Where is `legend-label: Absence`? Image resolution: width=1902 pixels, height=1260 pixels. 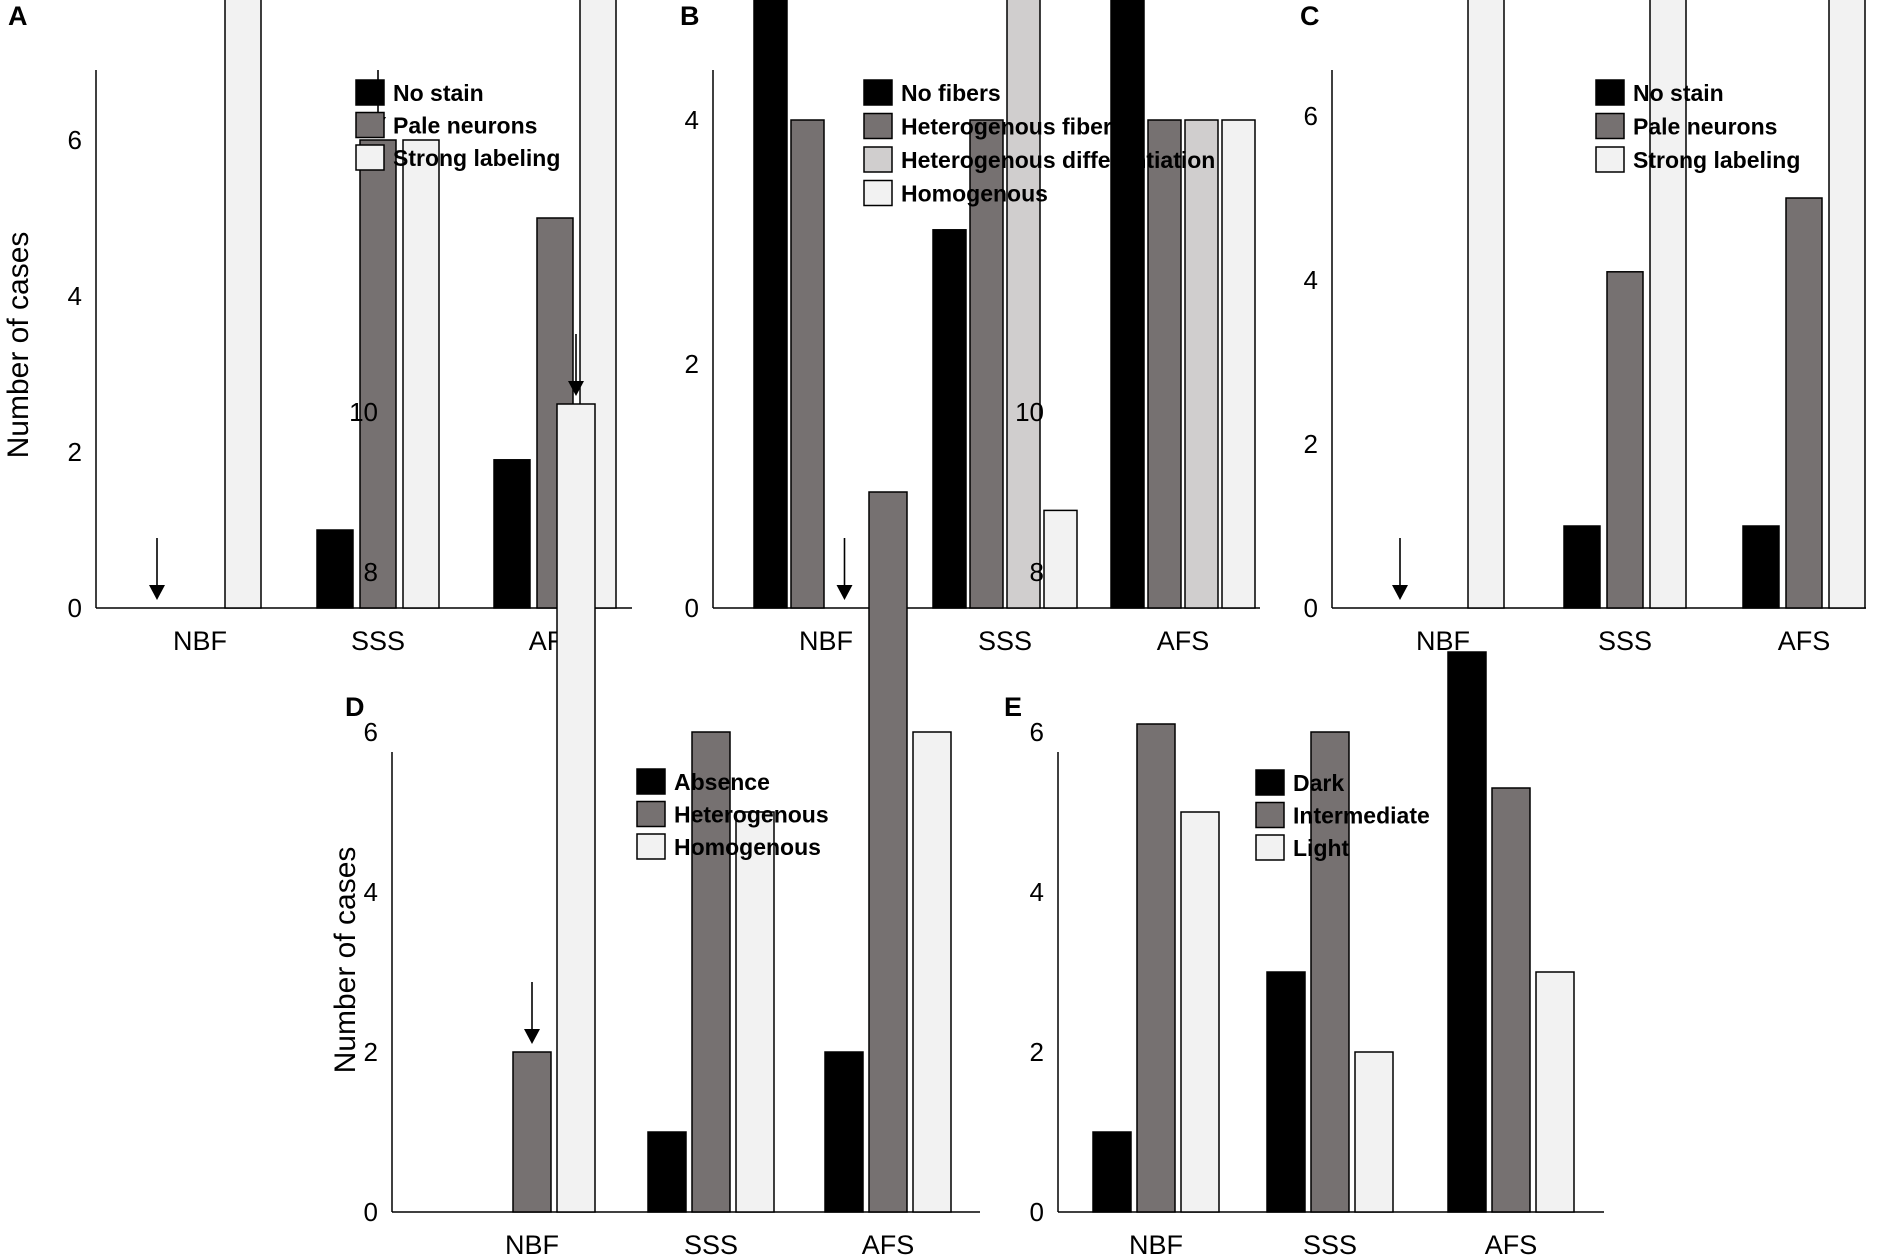
legend-label: Absence is located at coordinates (722, 782).